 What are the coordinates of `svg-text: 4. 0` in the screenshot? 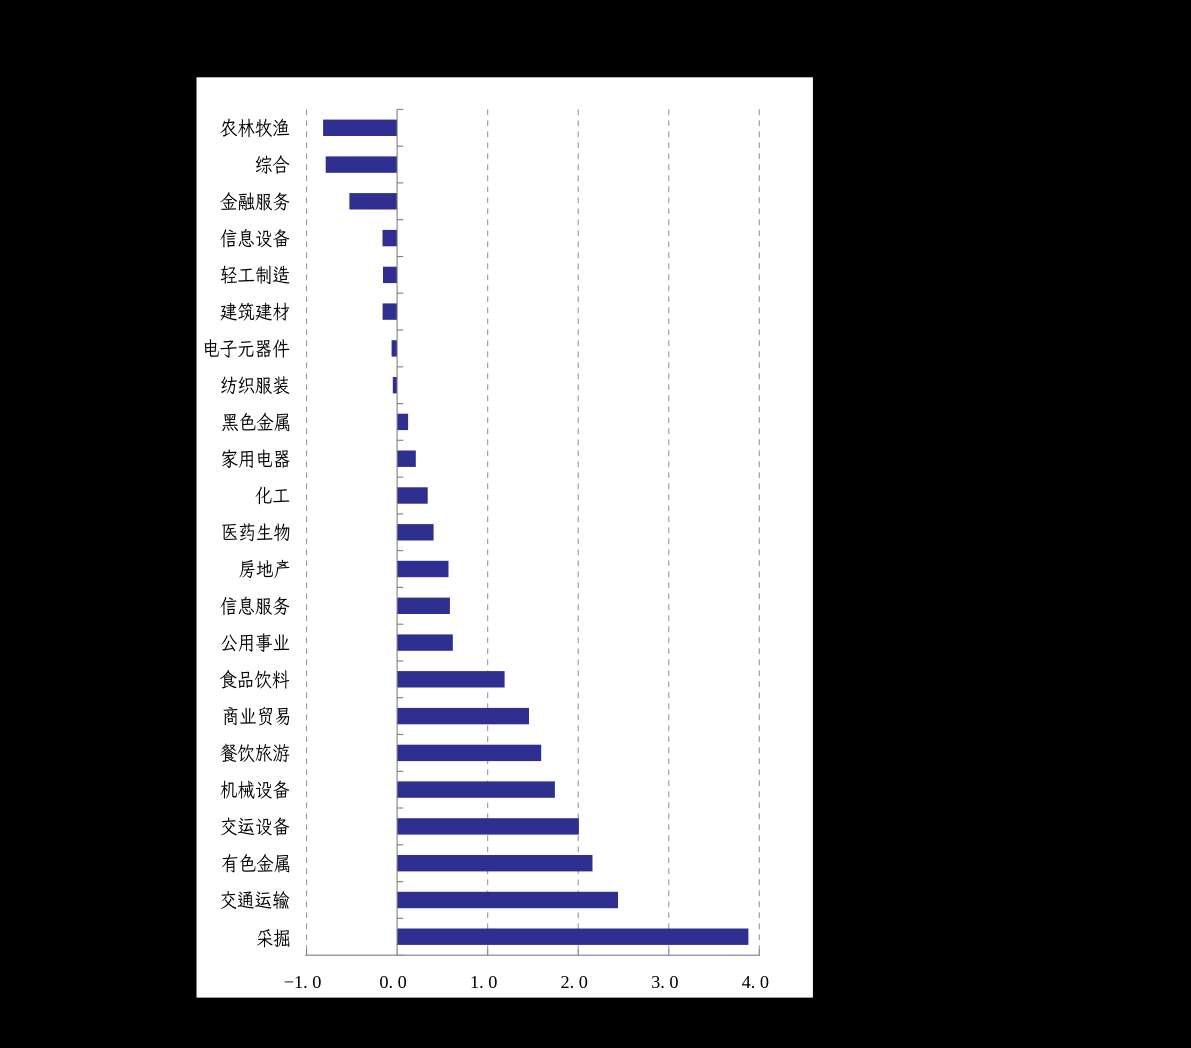 It's located at (755, 982).